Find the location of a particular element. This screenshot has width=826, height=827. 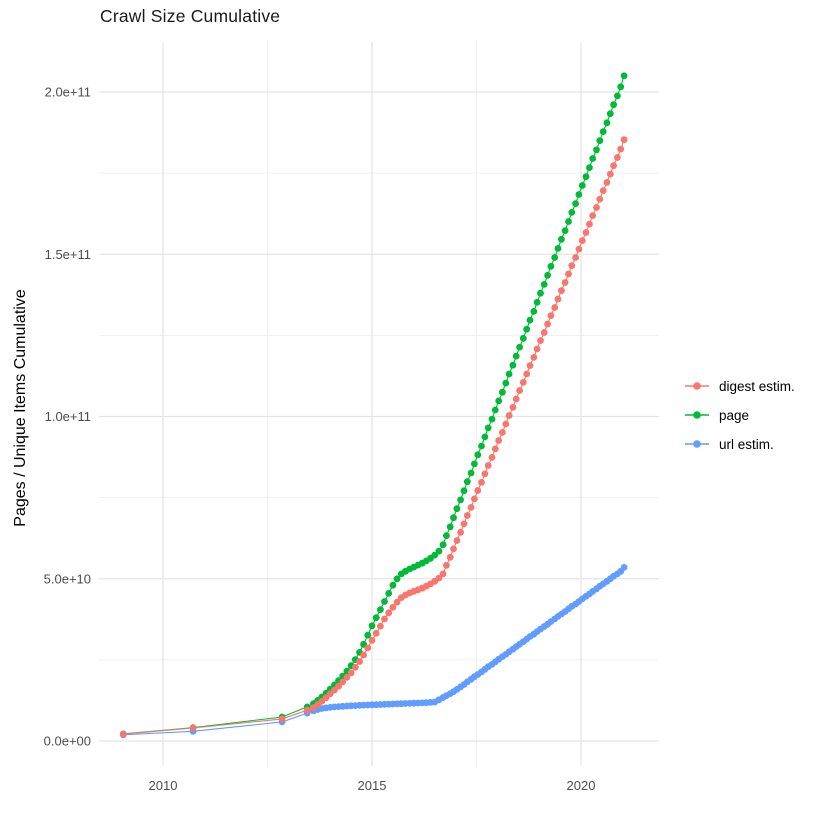

series-url-estim is located at coordinates (373, 651).